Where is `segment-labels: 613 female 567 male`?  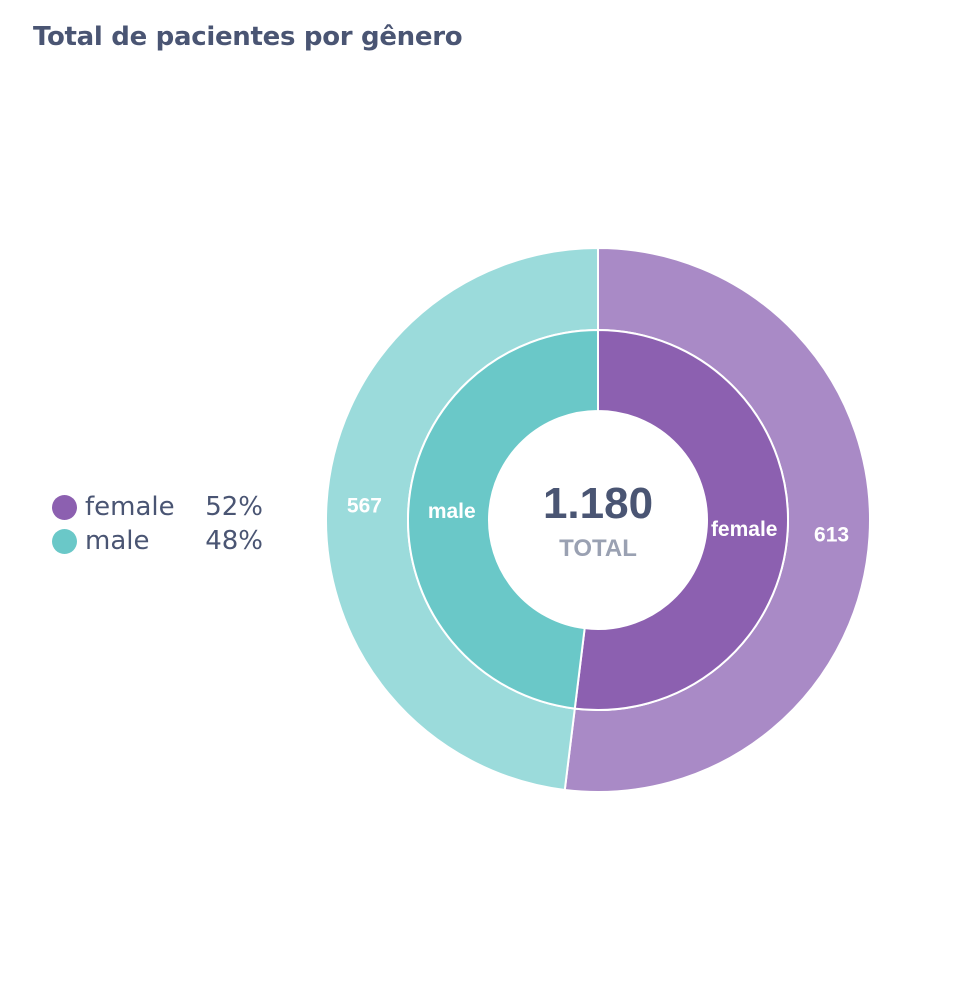
segment-labels: 613 female 567 male is located at coordinates (598, 521).